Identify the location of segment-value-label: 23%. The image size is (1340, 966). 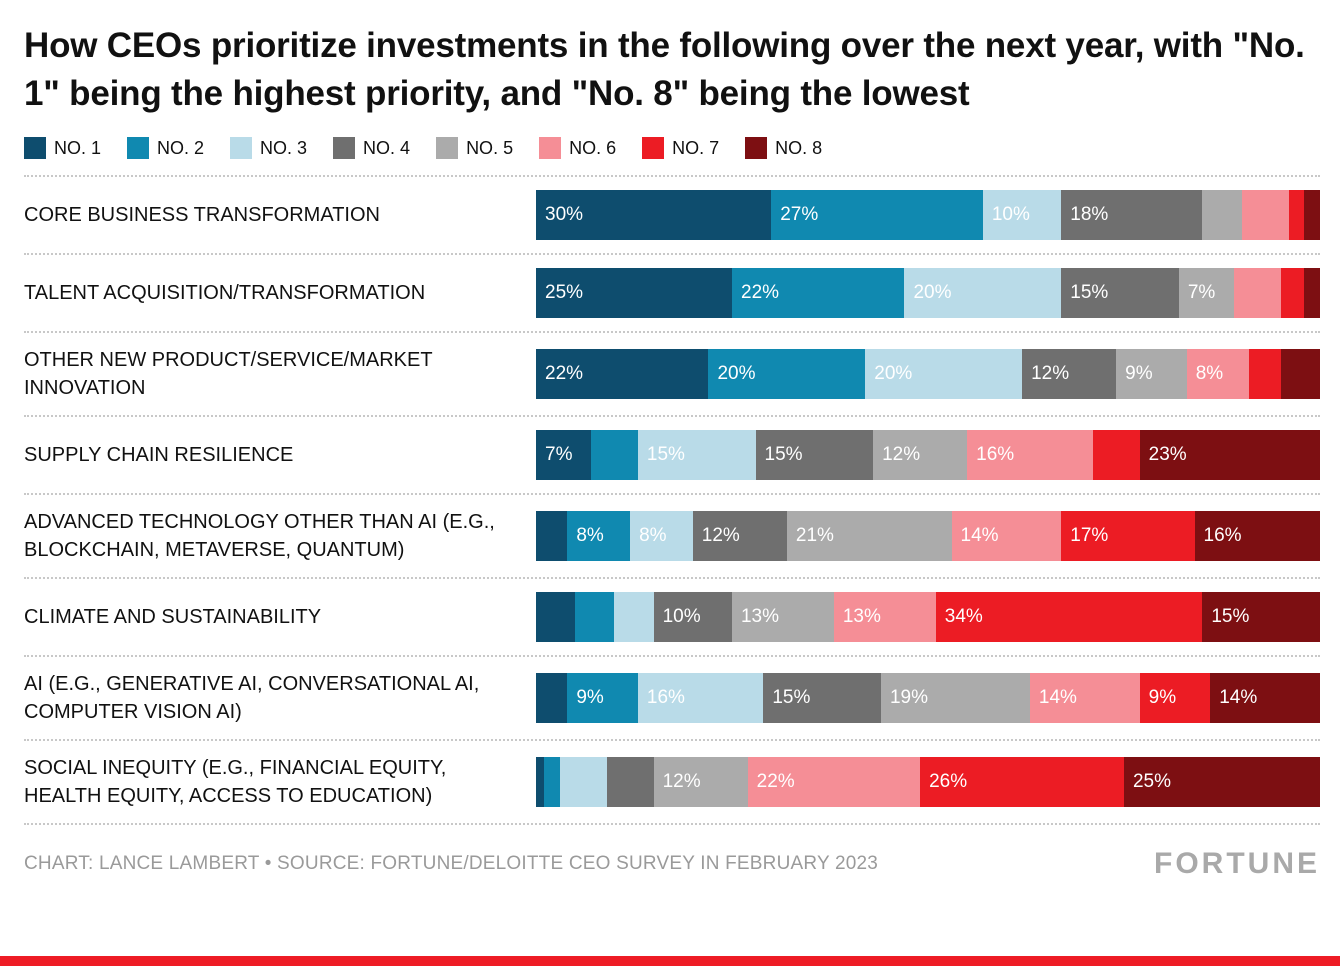
(1167, 455).